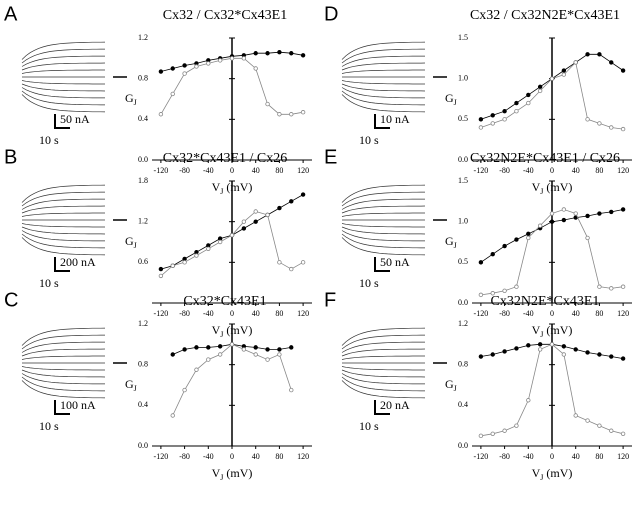 This screenshot has height=507, width=640. What do you see at coordinates (369, 283) in the screenshot?
I see `time-scale: 10 s` at bounding box center [369, 283].